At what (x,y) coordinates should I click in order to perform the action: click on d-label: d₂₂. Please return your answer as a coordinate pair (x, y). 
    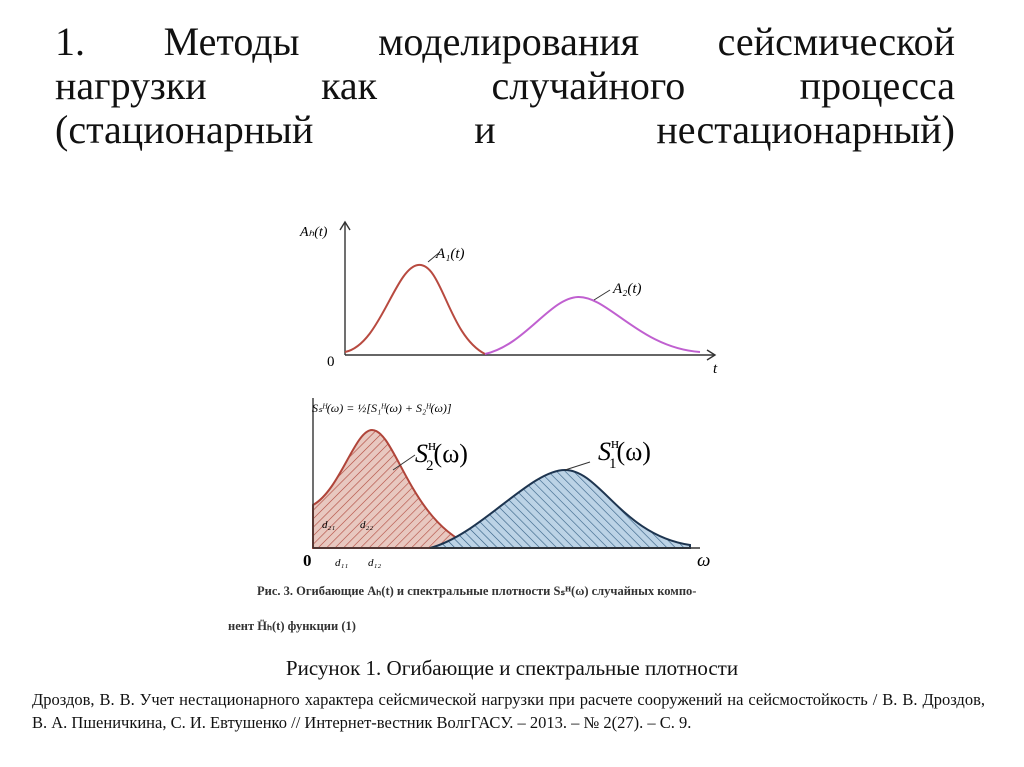
    Looking at the image, I should click on (366, 525).